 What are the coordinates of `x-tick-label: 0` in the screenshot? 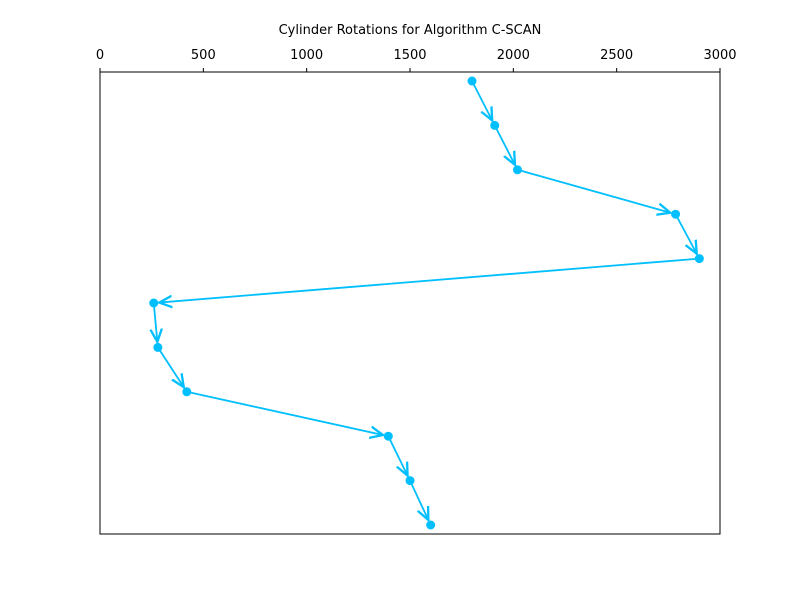 It's located at (100, 55).